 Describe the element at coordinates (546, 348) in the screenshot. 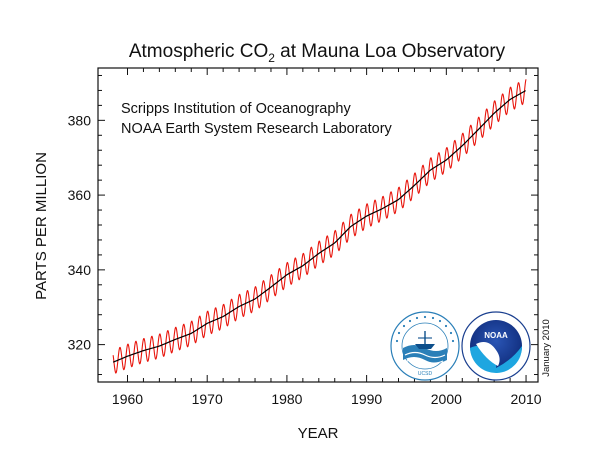

I see `date-note: January 2010` at that location.